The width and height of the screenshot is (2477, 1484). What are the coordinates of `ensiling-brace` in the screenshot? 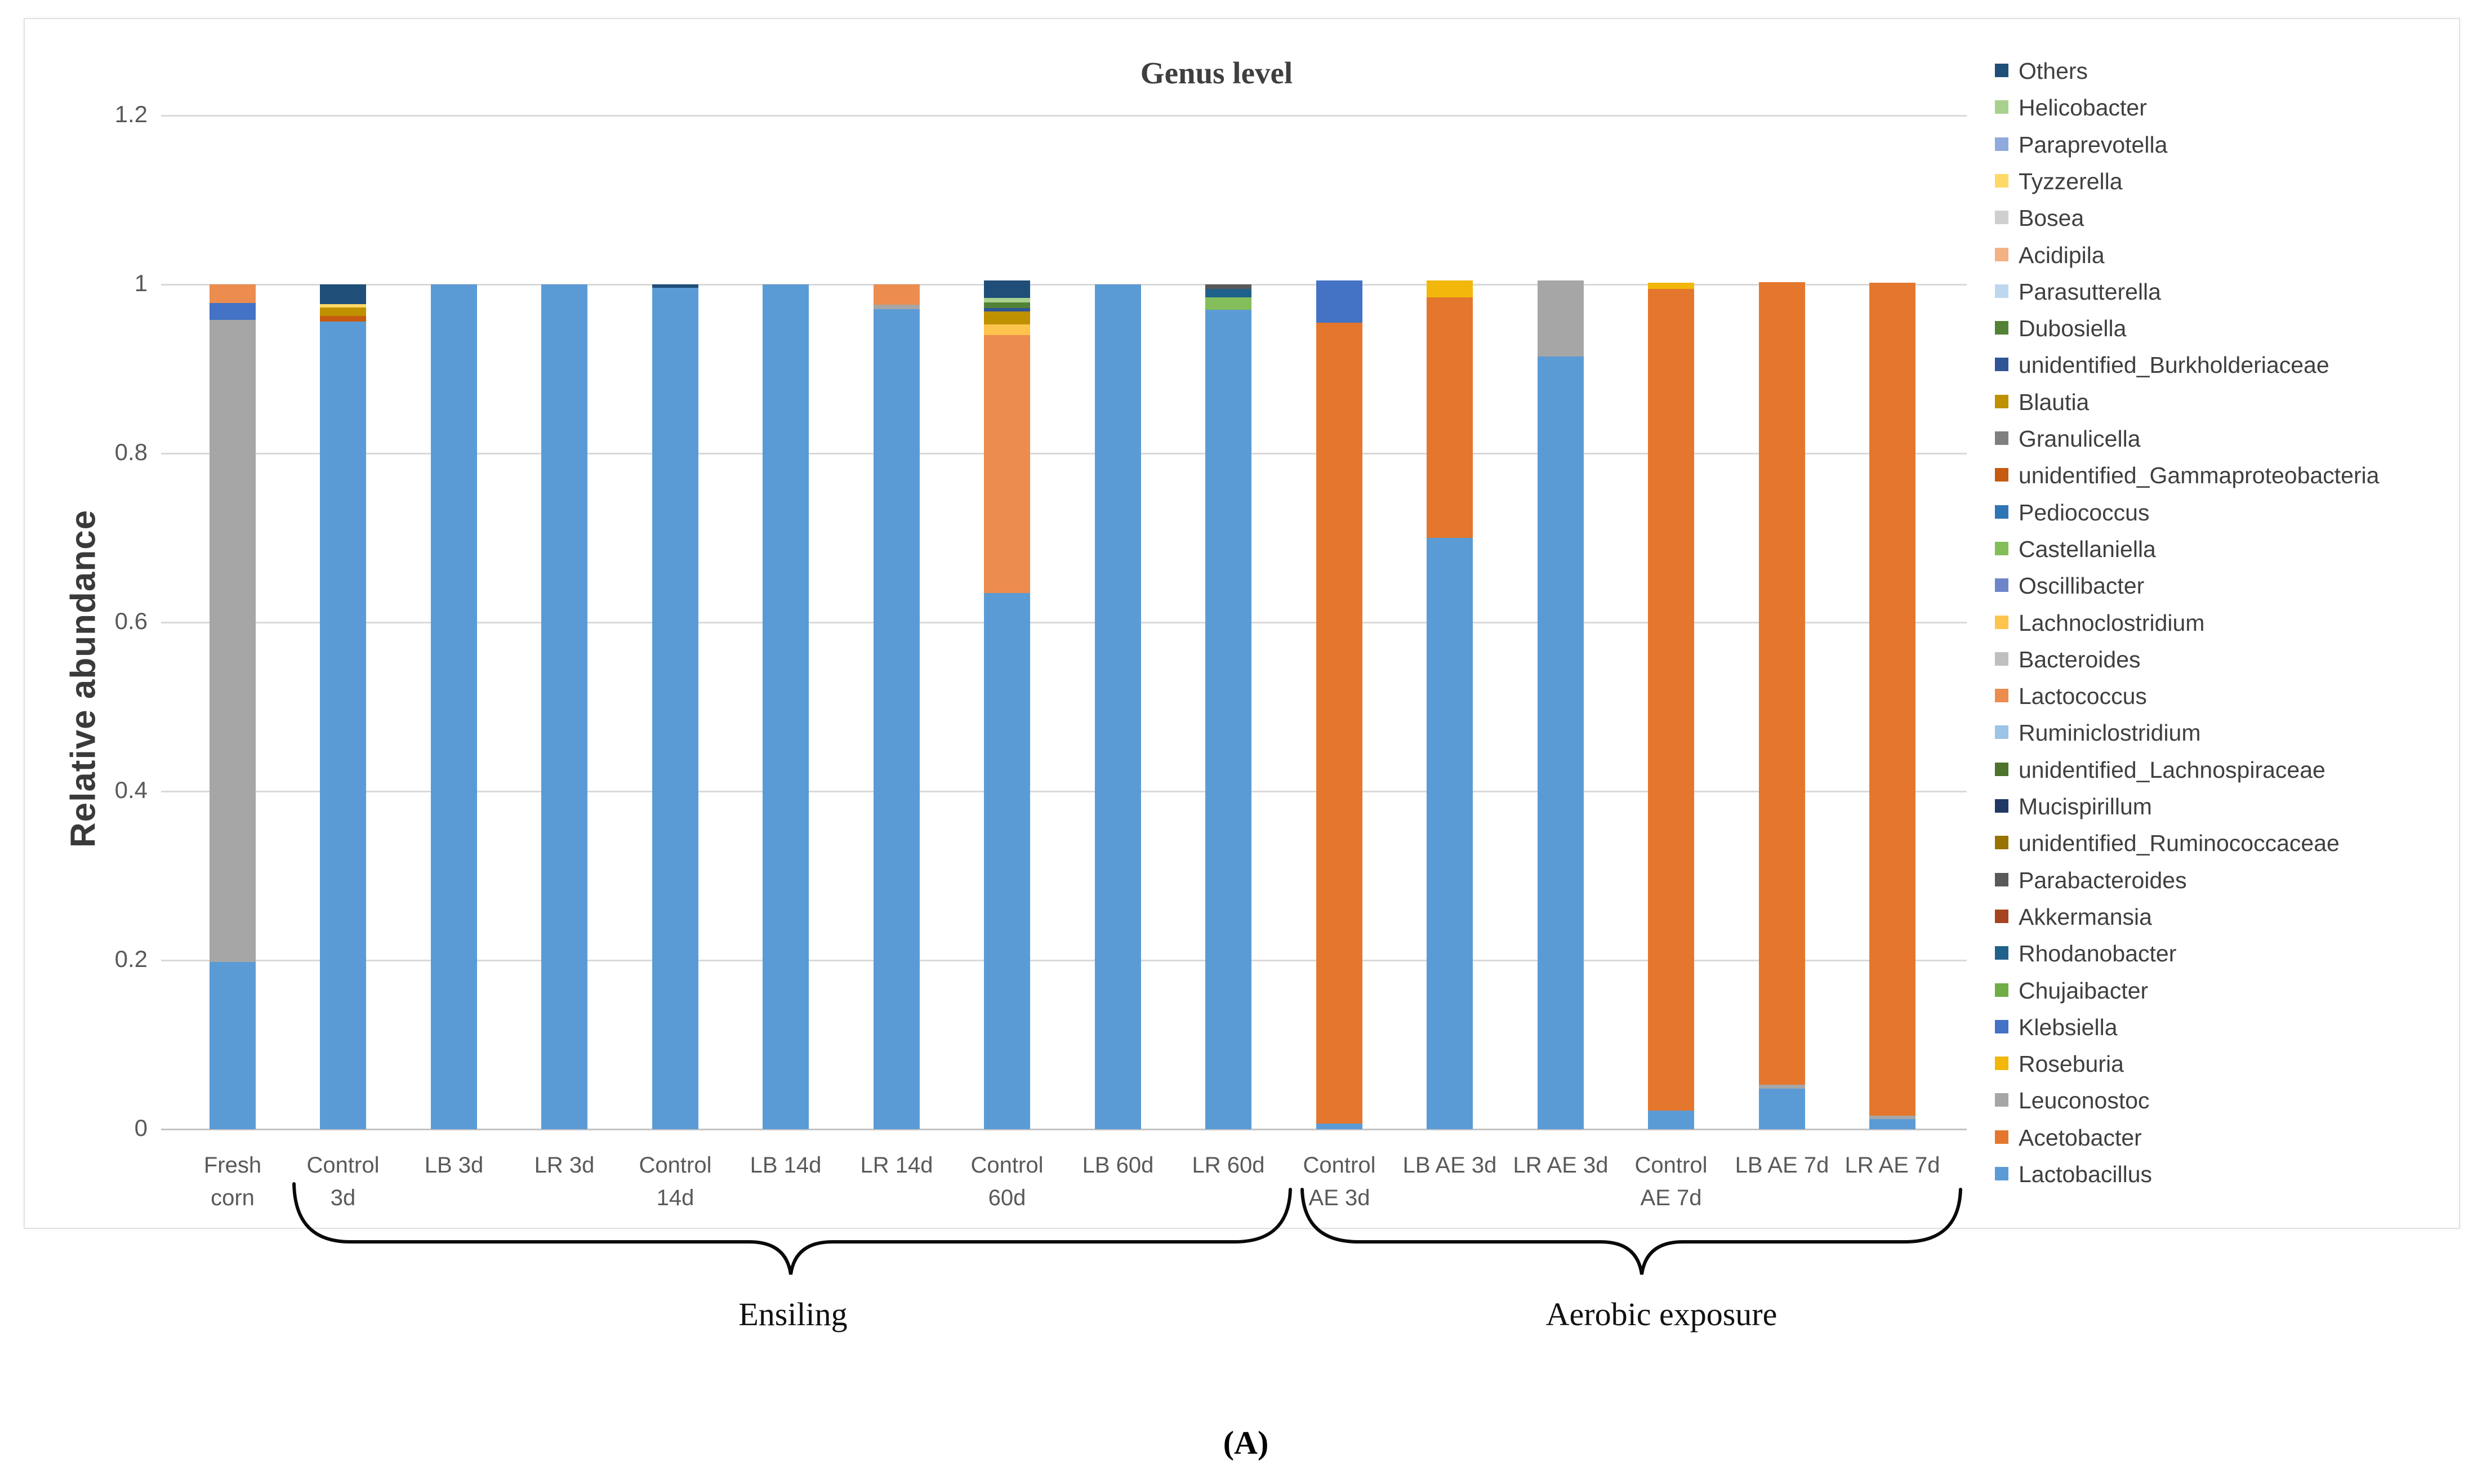 It's located at (792, 1228).